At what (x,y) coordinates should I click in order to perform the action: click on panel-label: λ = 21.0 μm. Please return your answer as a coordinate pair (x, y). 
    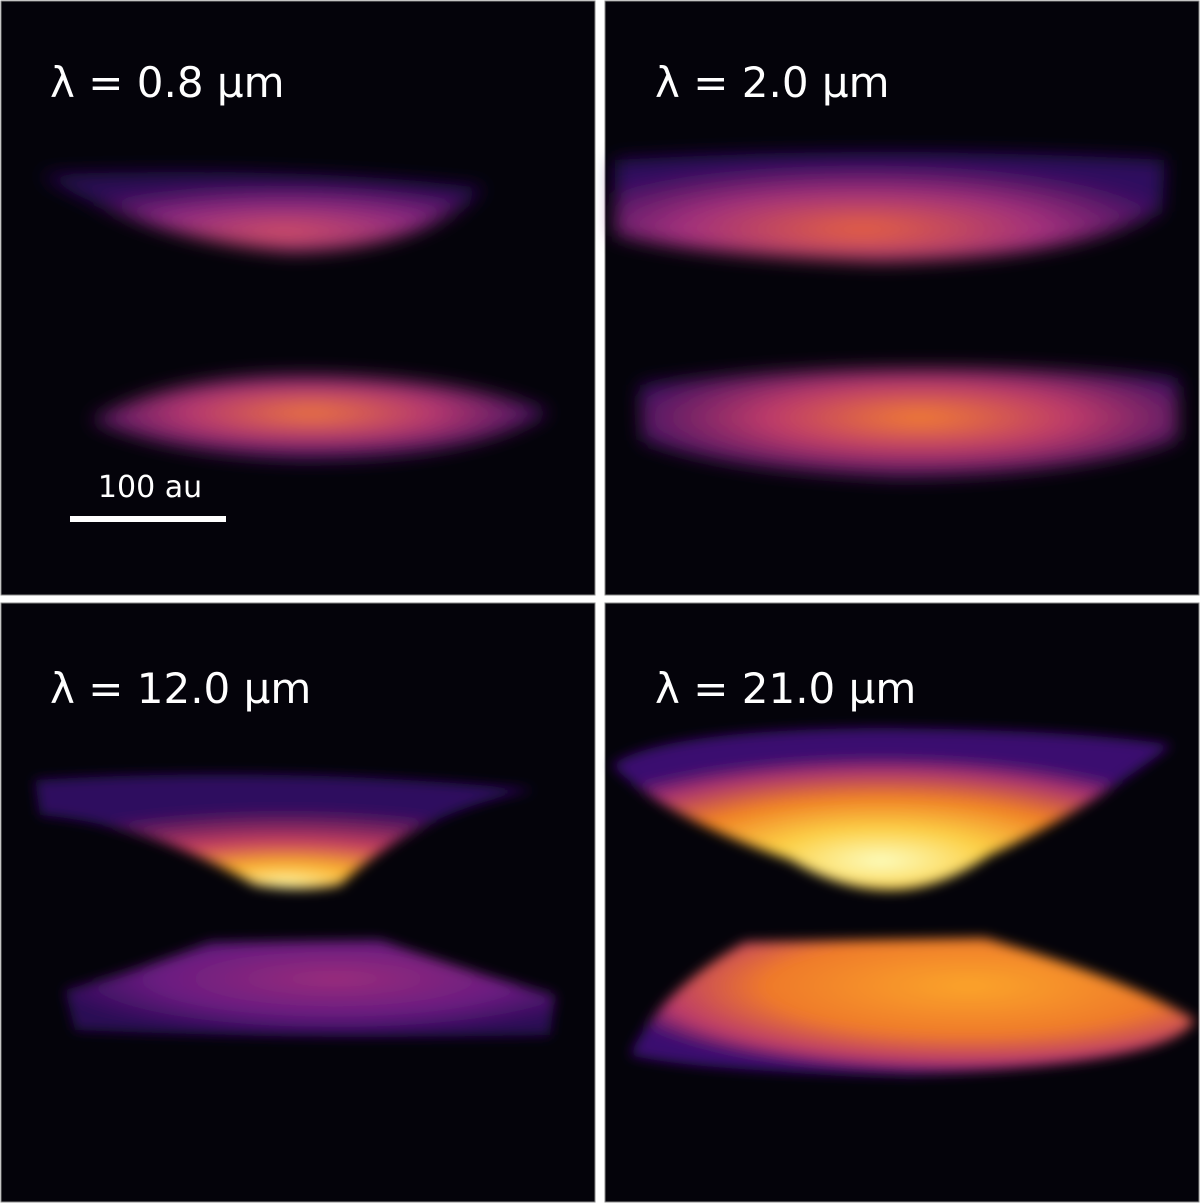
    Looking at the image, I should click on (785, 688).